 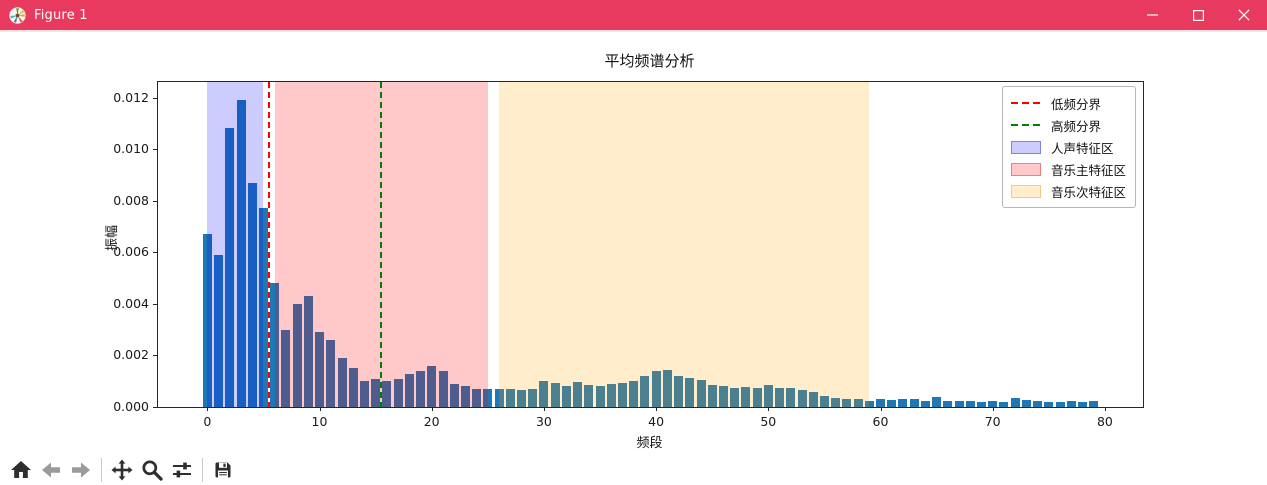 I want to click on sliders-icon, so click(x=182, y=470).